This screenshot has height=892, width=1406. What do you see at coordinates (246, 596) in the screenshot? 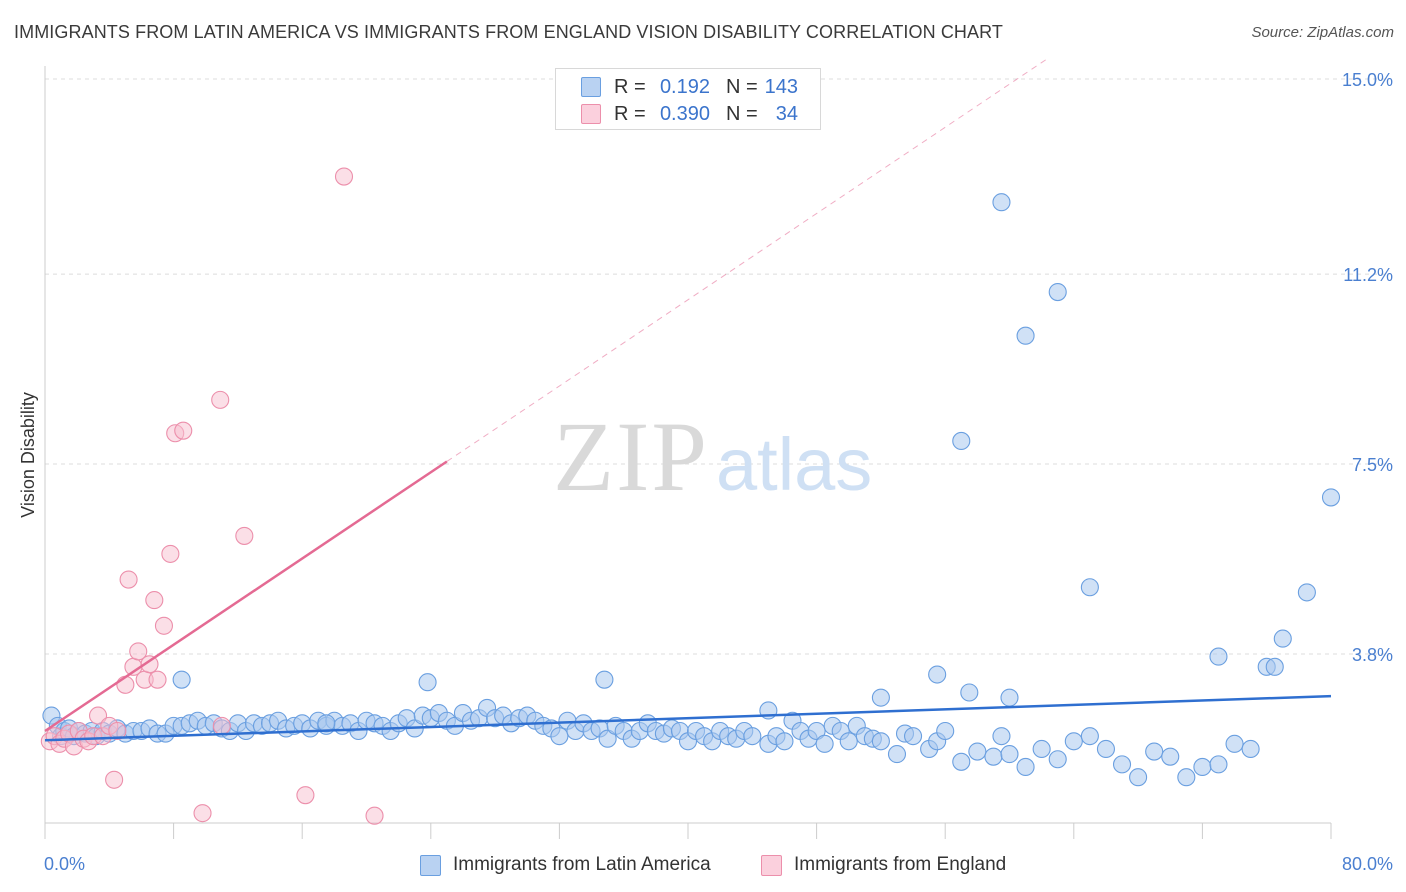
I see `trend-line-england` at bounding box center [246, 596].